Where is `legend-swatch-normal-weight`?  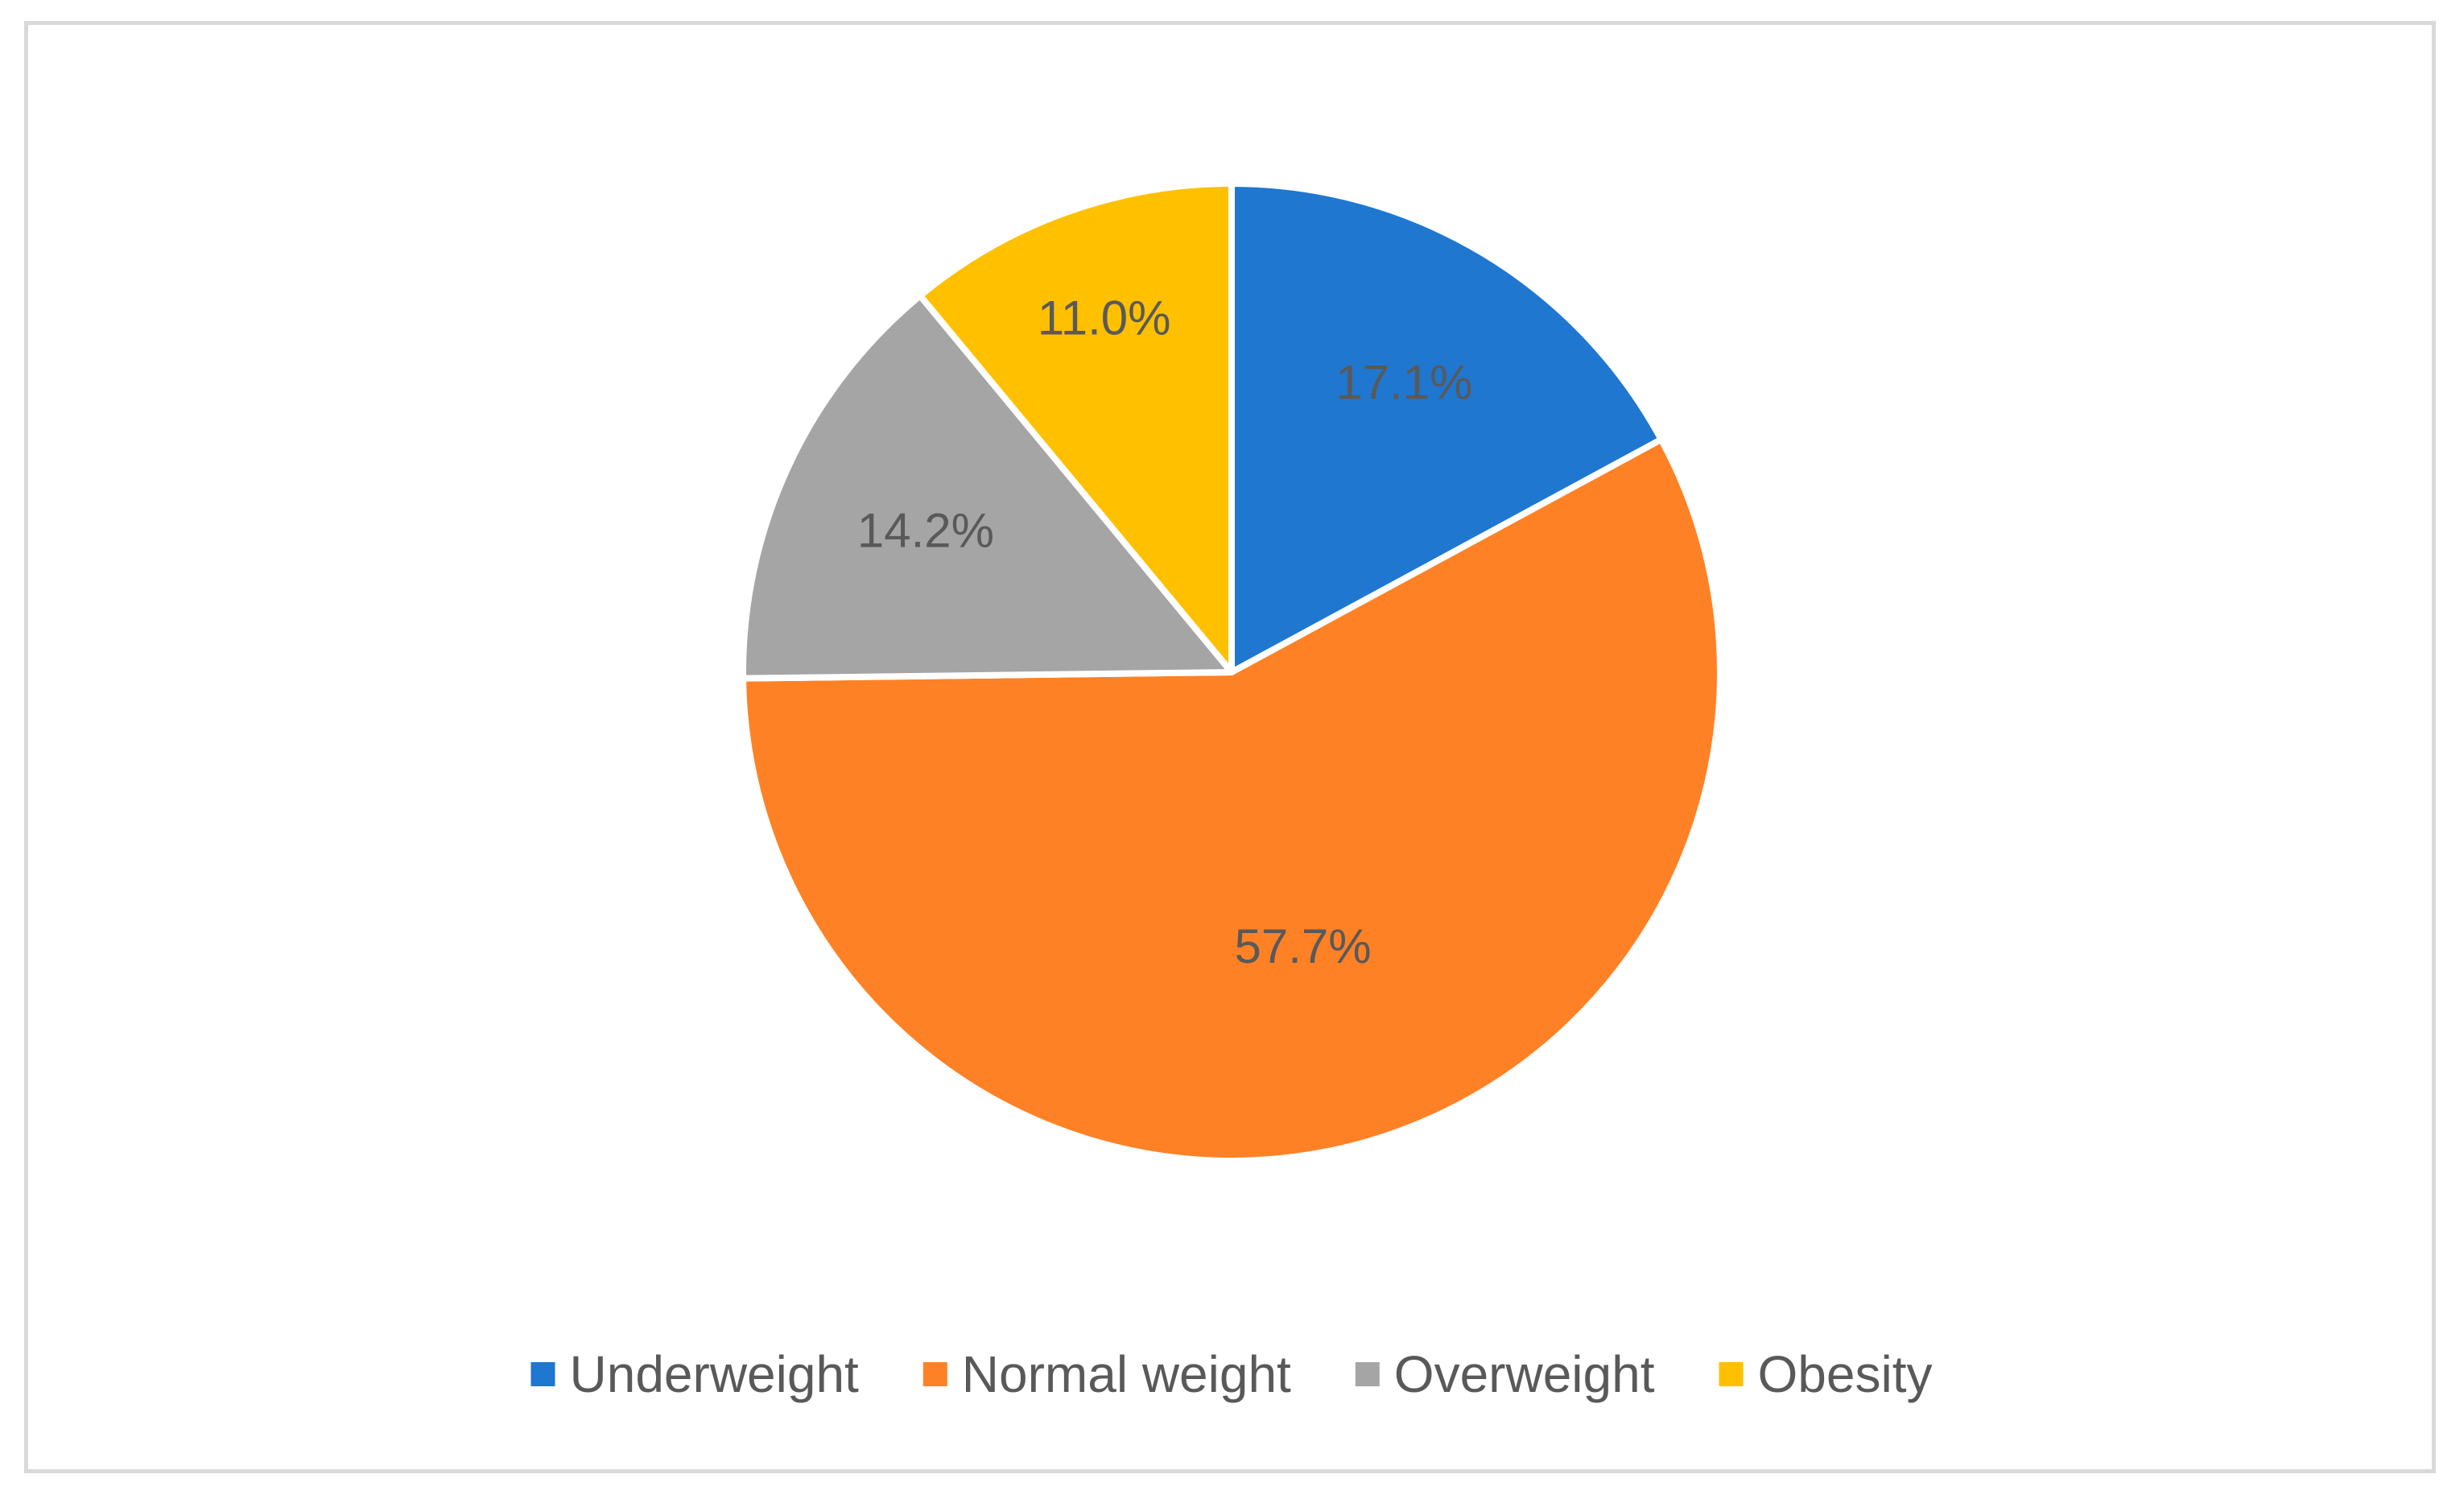 legend-swatch-normal-weight is located at coordinates (935, 1374).